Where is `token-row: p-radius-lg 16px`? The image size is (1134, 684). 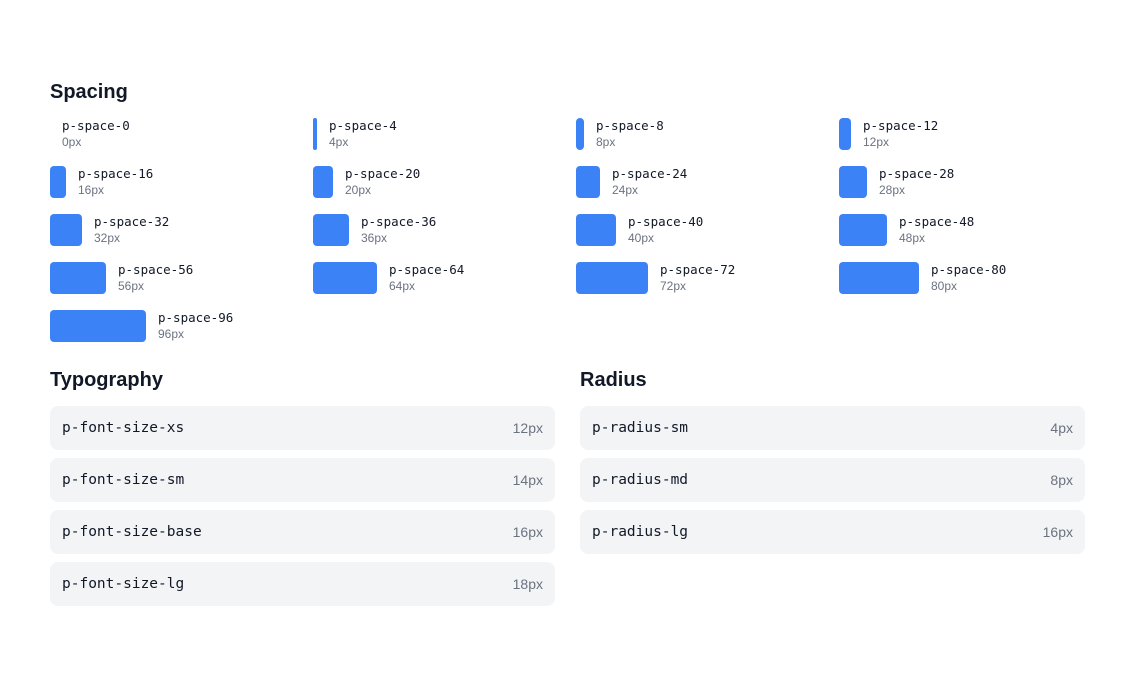 token-row: p-radius-lg 16px is located at coordinates (832, 532).